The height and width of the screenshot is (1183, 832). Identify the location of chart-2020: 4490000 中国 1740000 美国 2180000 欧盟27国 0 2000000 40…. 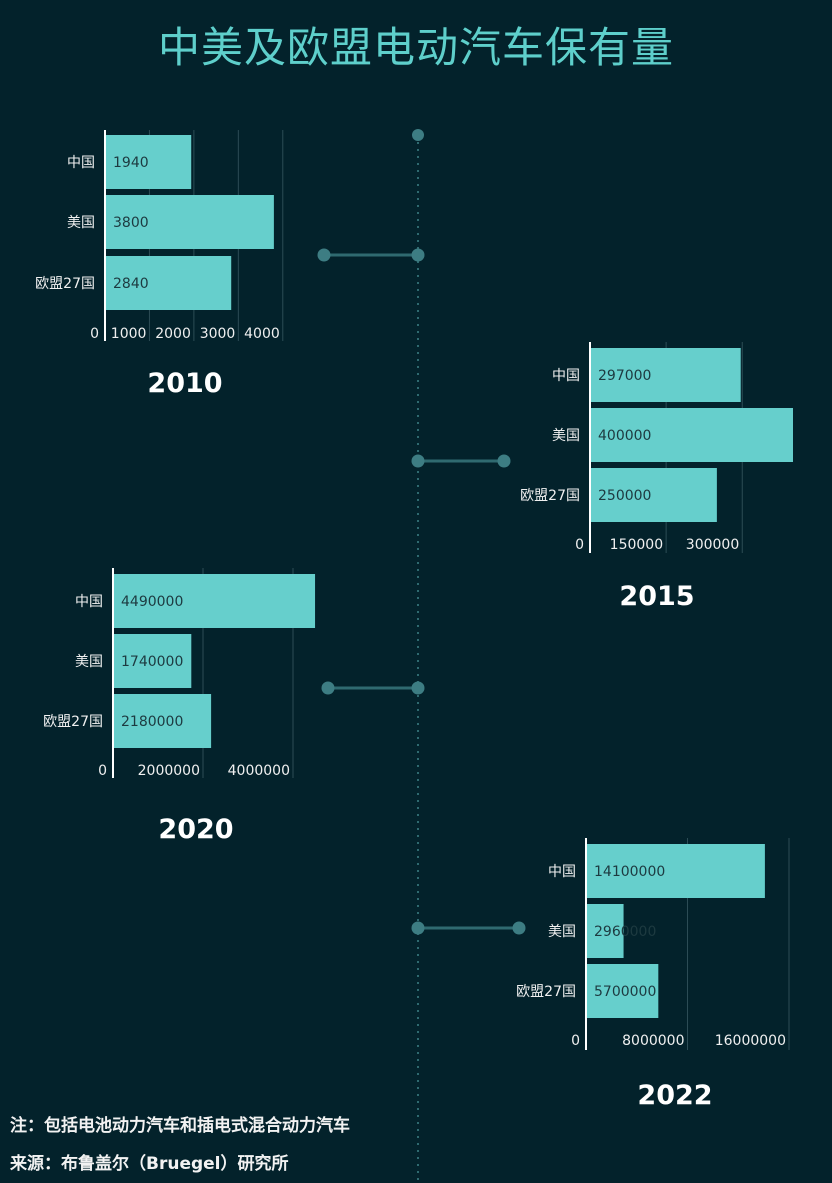
(234, 706).